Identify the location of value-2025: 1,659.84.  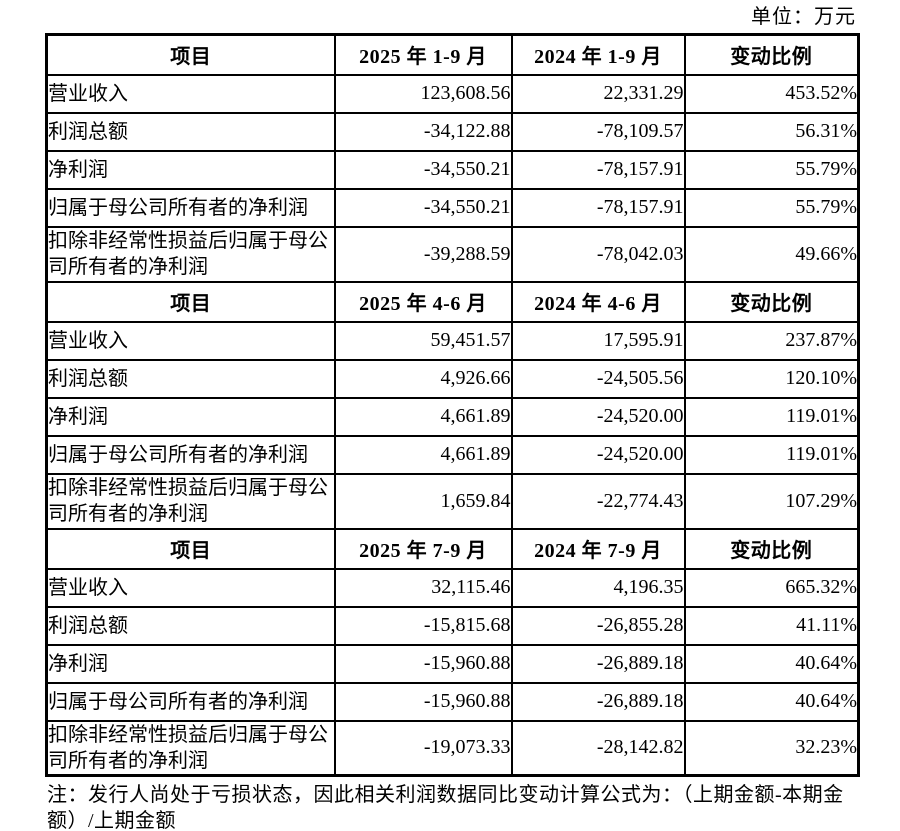
(423, 501).